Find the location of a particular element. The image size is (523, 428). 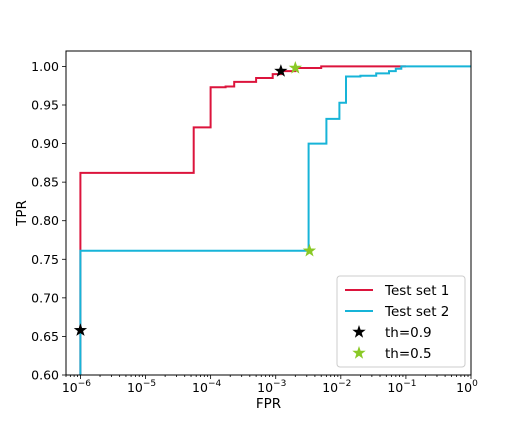

y-tick-label: 0.65 is located at coordinates (45, 336).